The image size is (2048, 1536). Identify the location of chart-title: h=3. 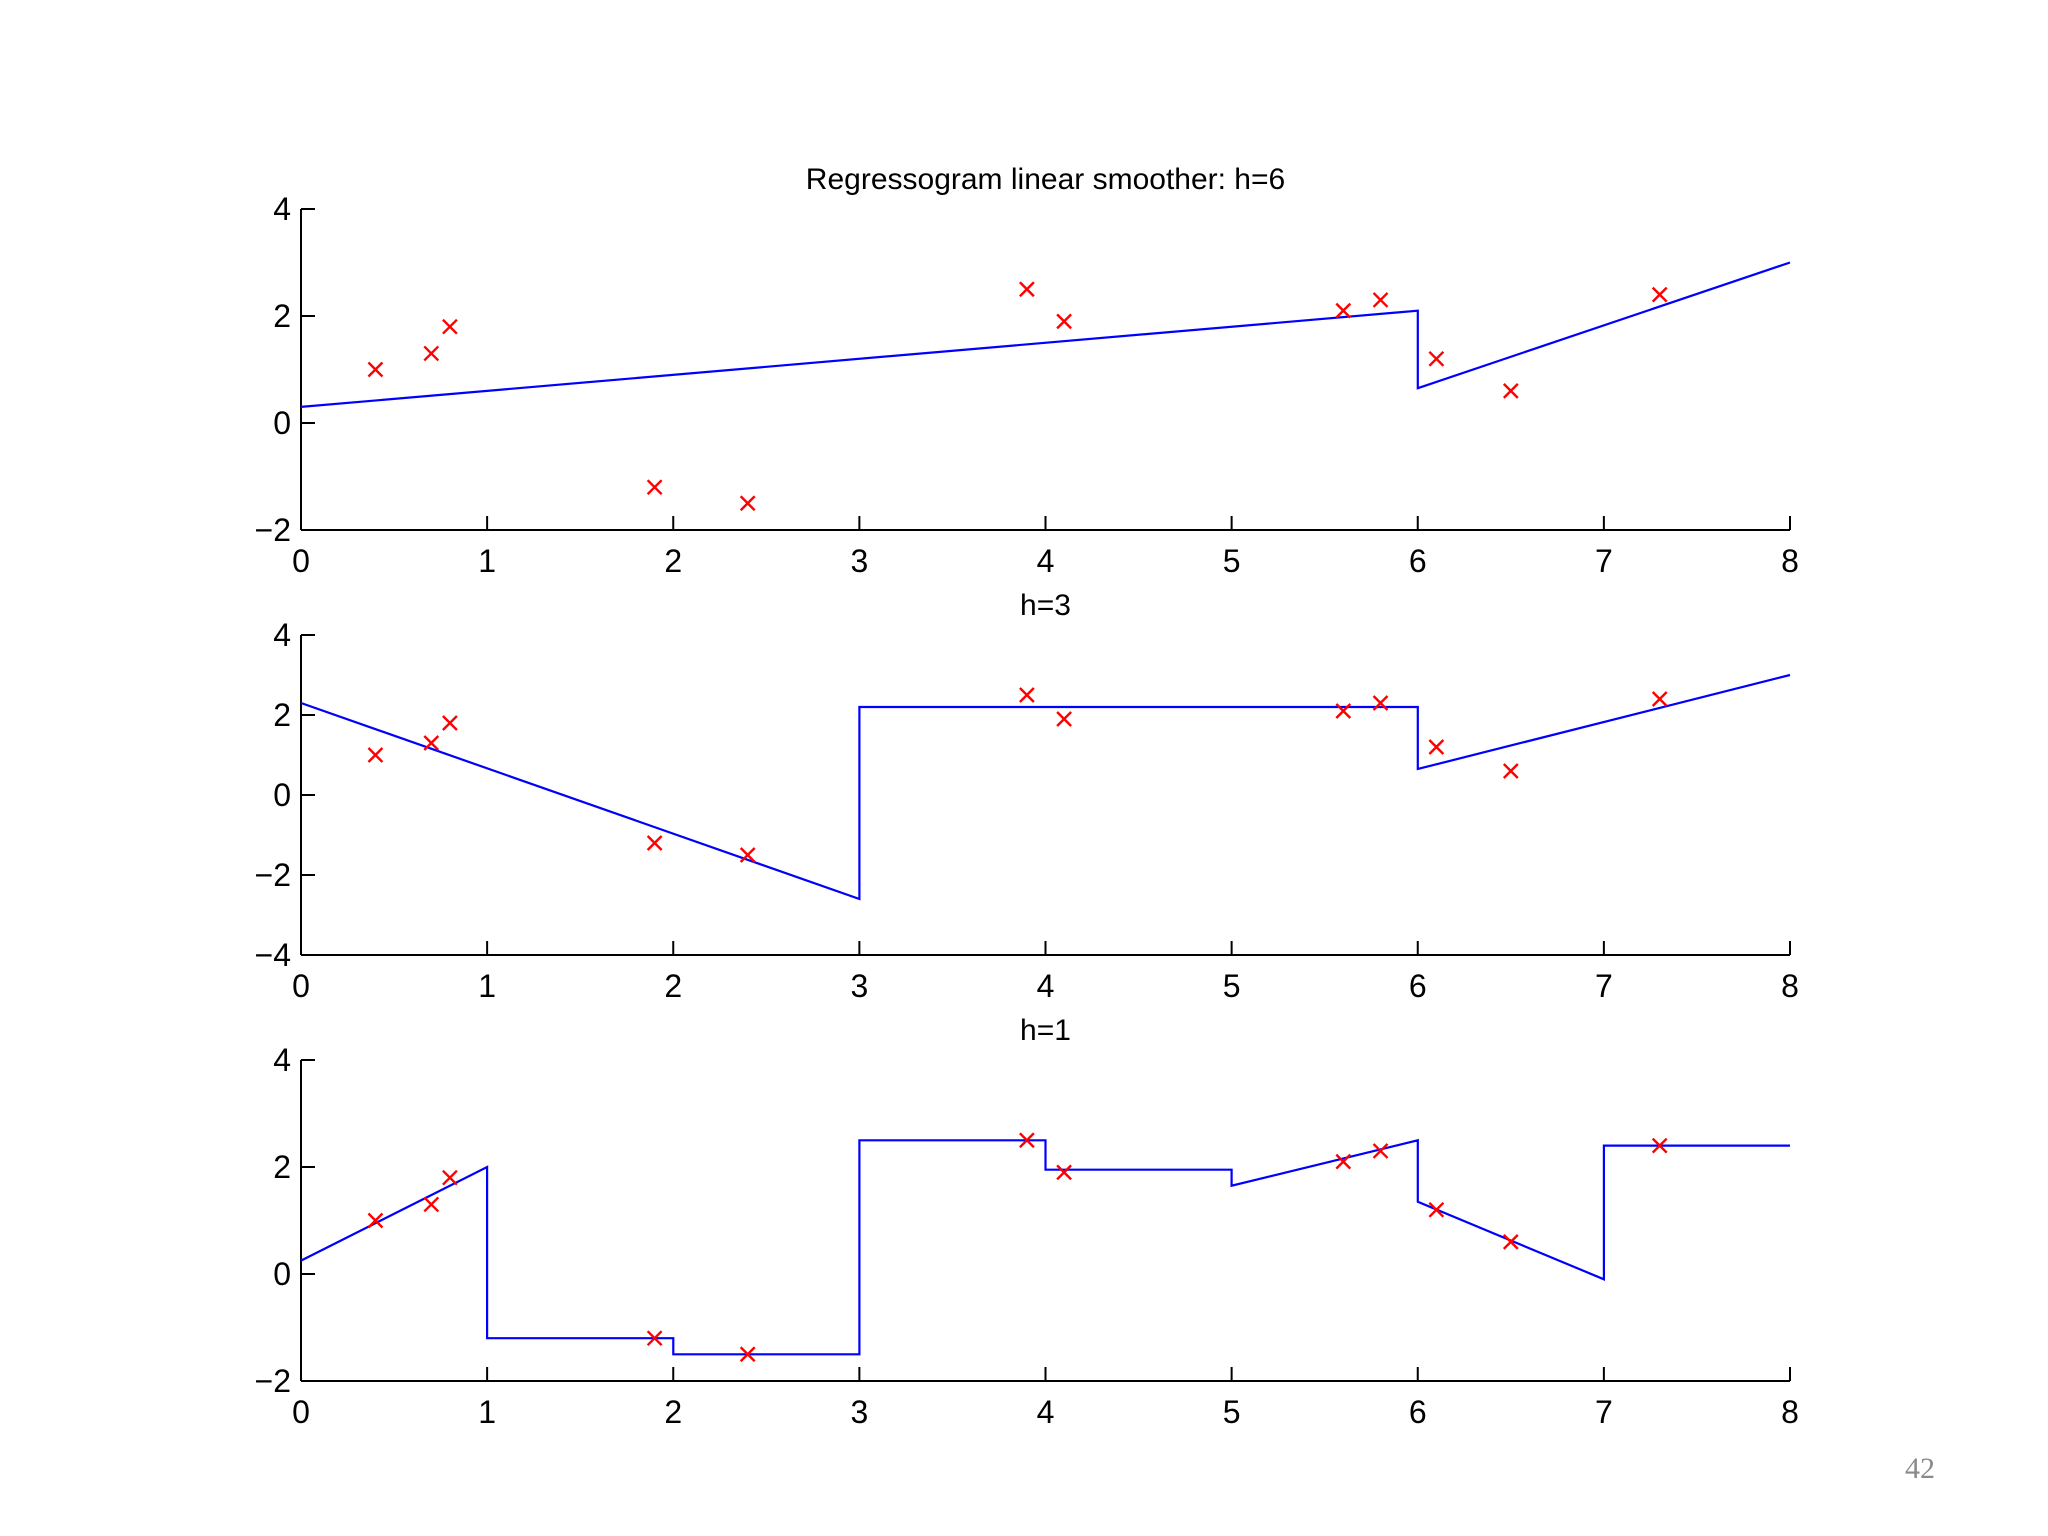
(1045, 605).